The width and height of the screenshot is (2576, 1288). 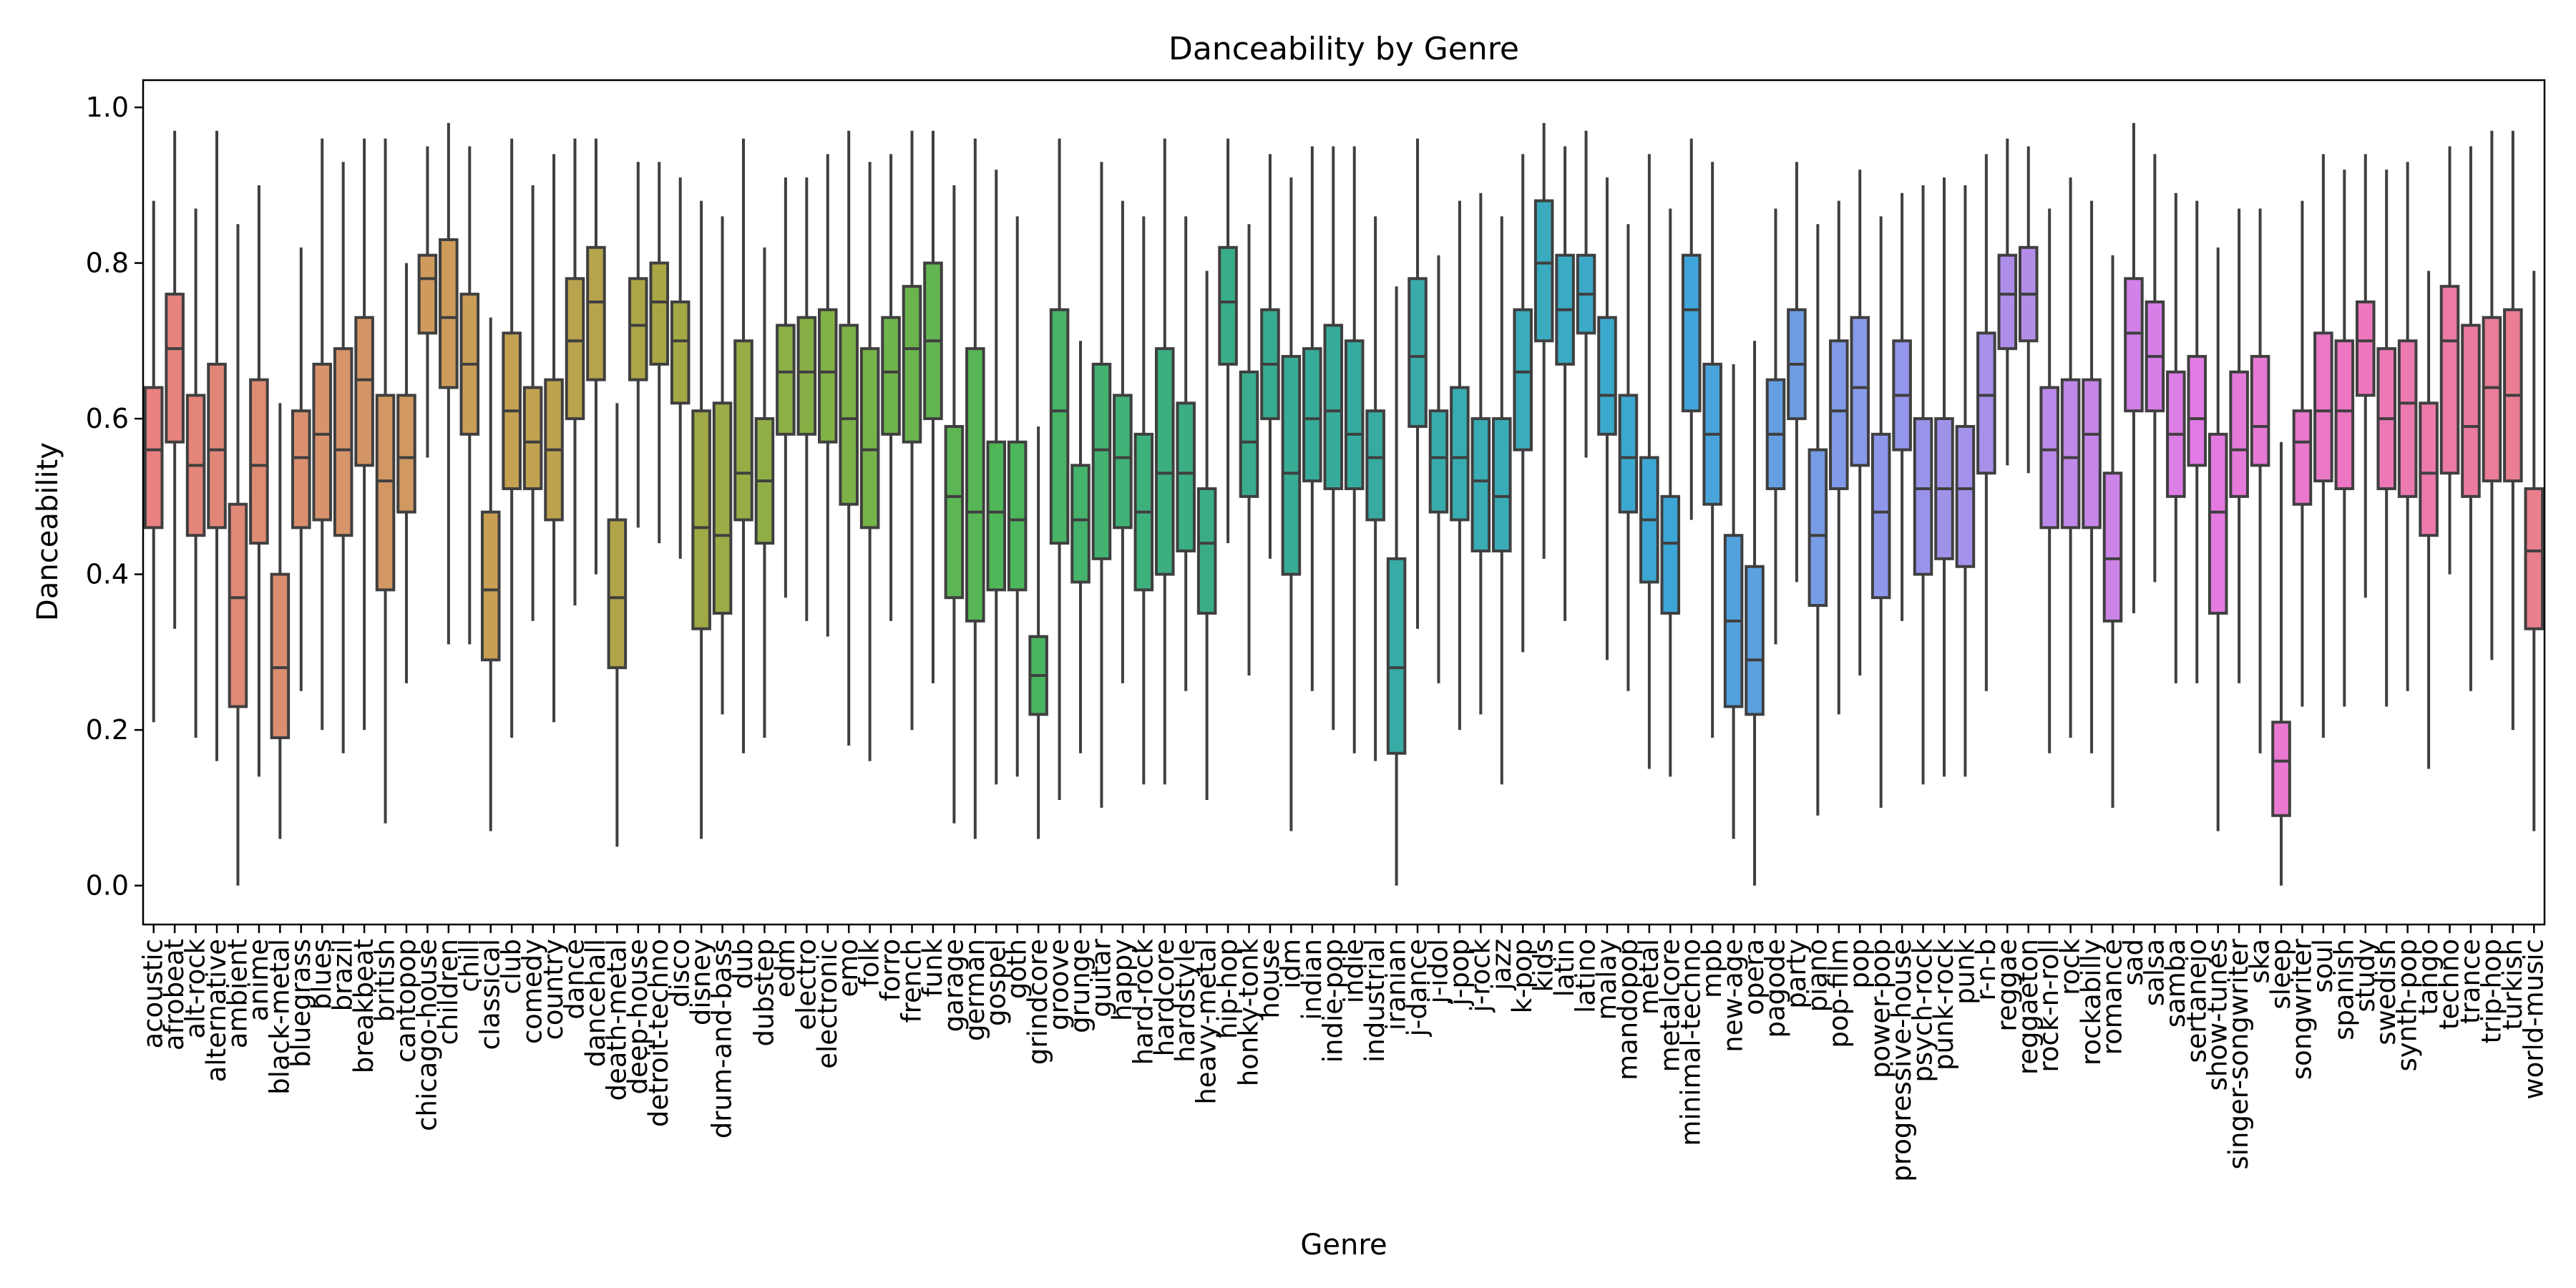 I want to click on x-tick-label: garage, so click(x=953, y=985).